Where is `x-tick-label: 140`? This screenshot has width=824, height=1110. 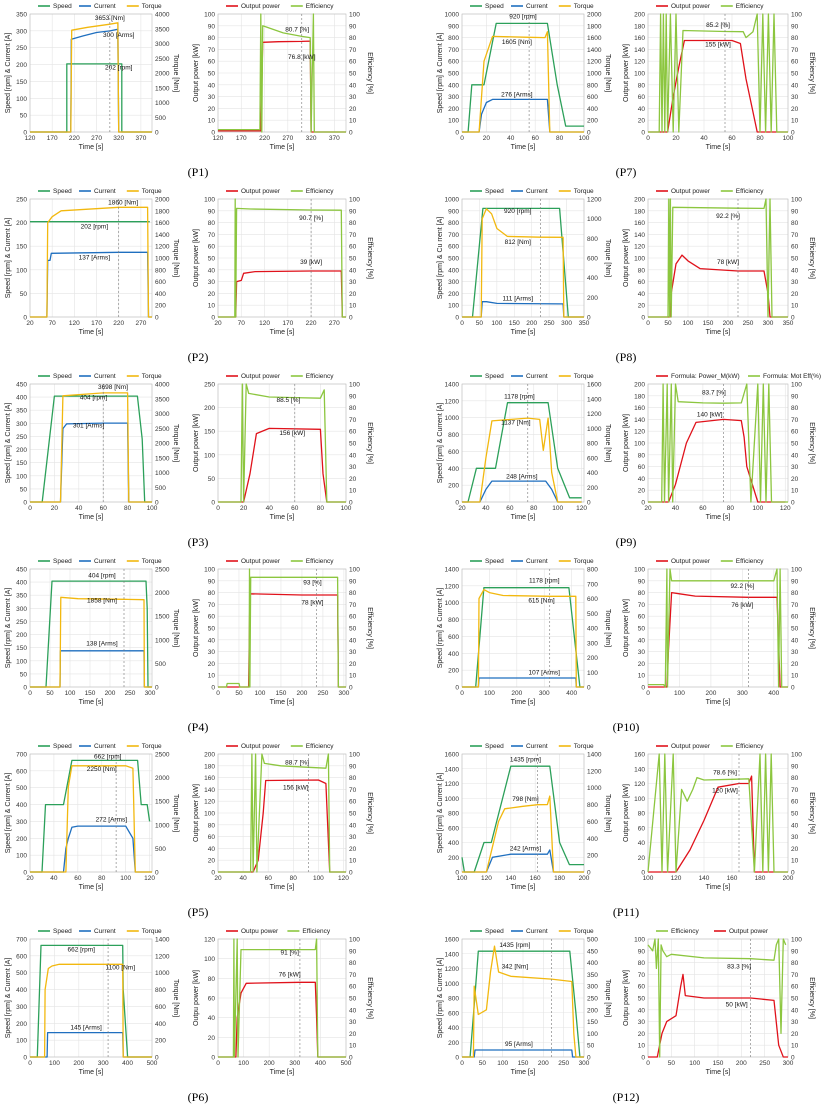
x-tick-label: 140 is located at coordinates (704, 878).